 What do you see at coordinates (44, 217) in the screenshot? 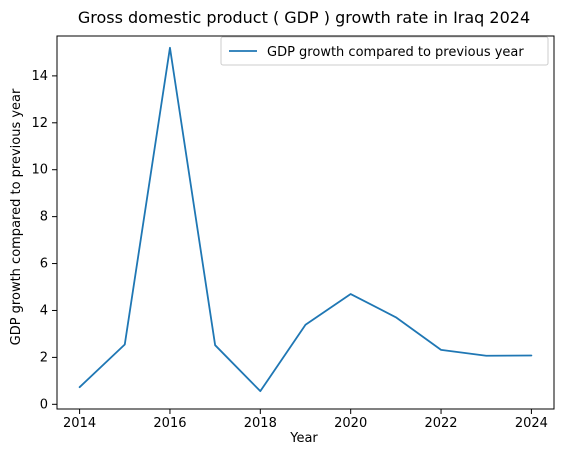
I see `y-tick-label: 8` at bounding box center [44, 217].